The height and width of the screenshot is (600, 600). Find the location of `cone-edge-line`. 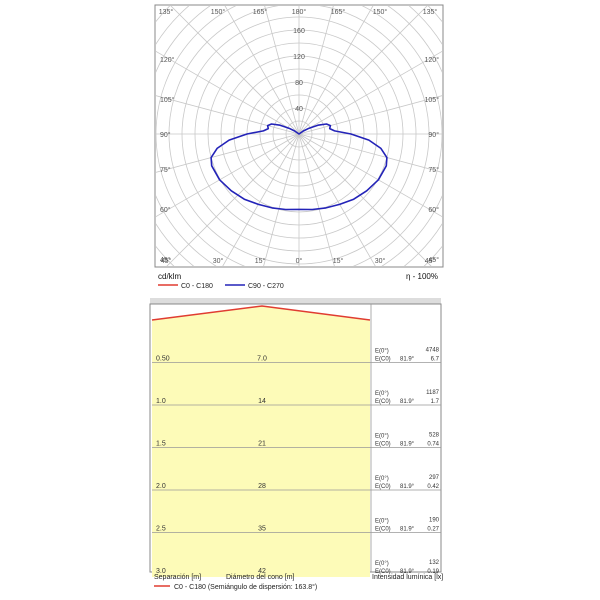

cone-edge-line is located at coordinates (261, 313).